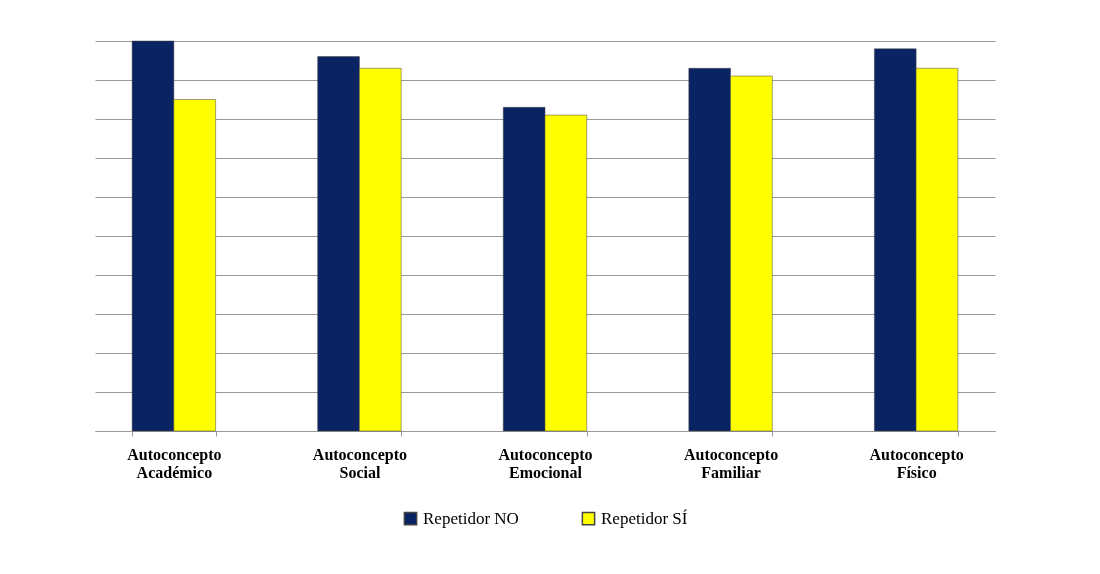  What do you see at coordinates (174, 463) in the screenshot?
I see `x-tick-label: Autoconcepto Académico` at bounding box center [174, 463].